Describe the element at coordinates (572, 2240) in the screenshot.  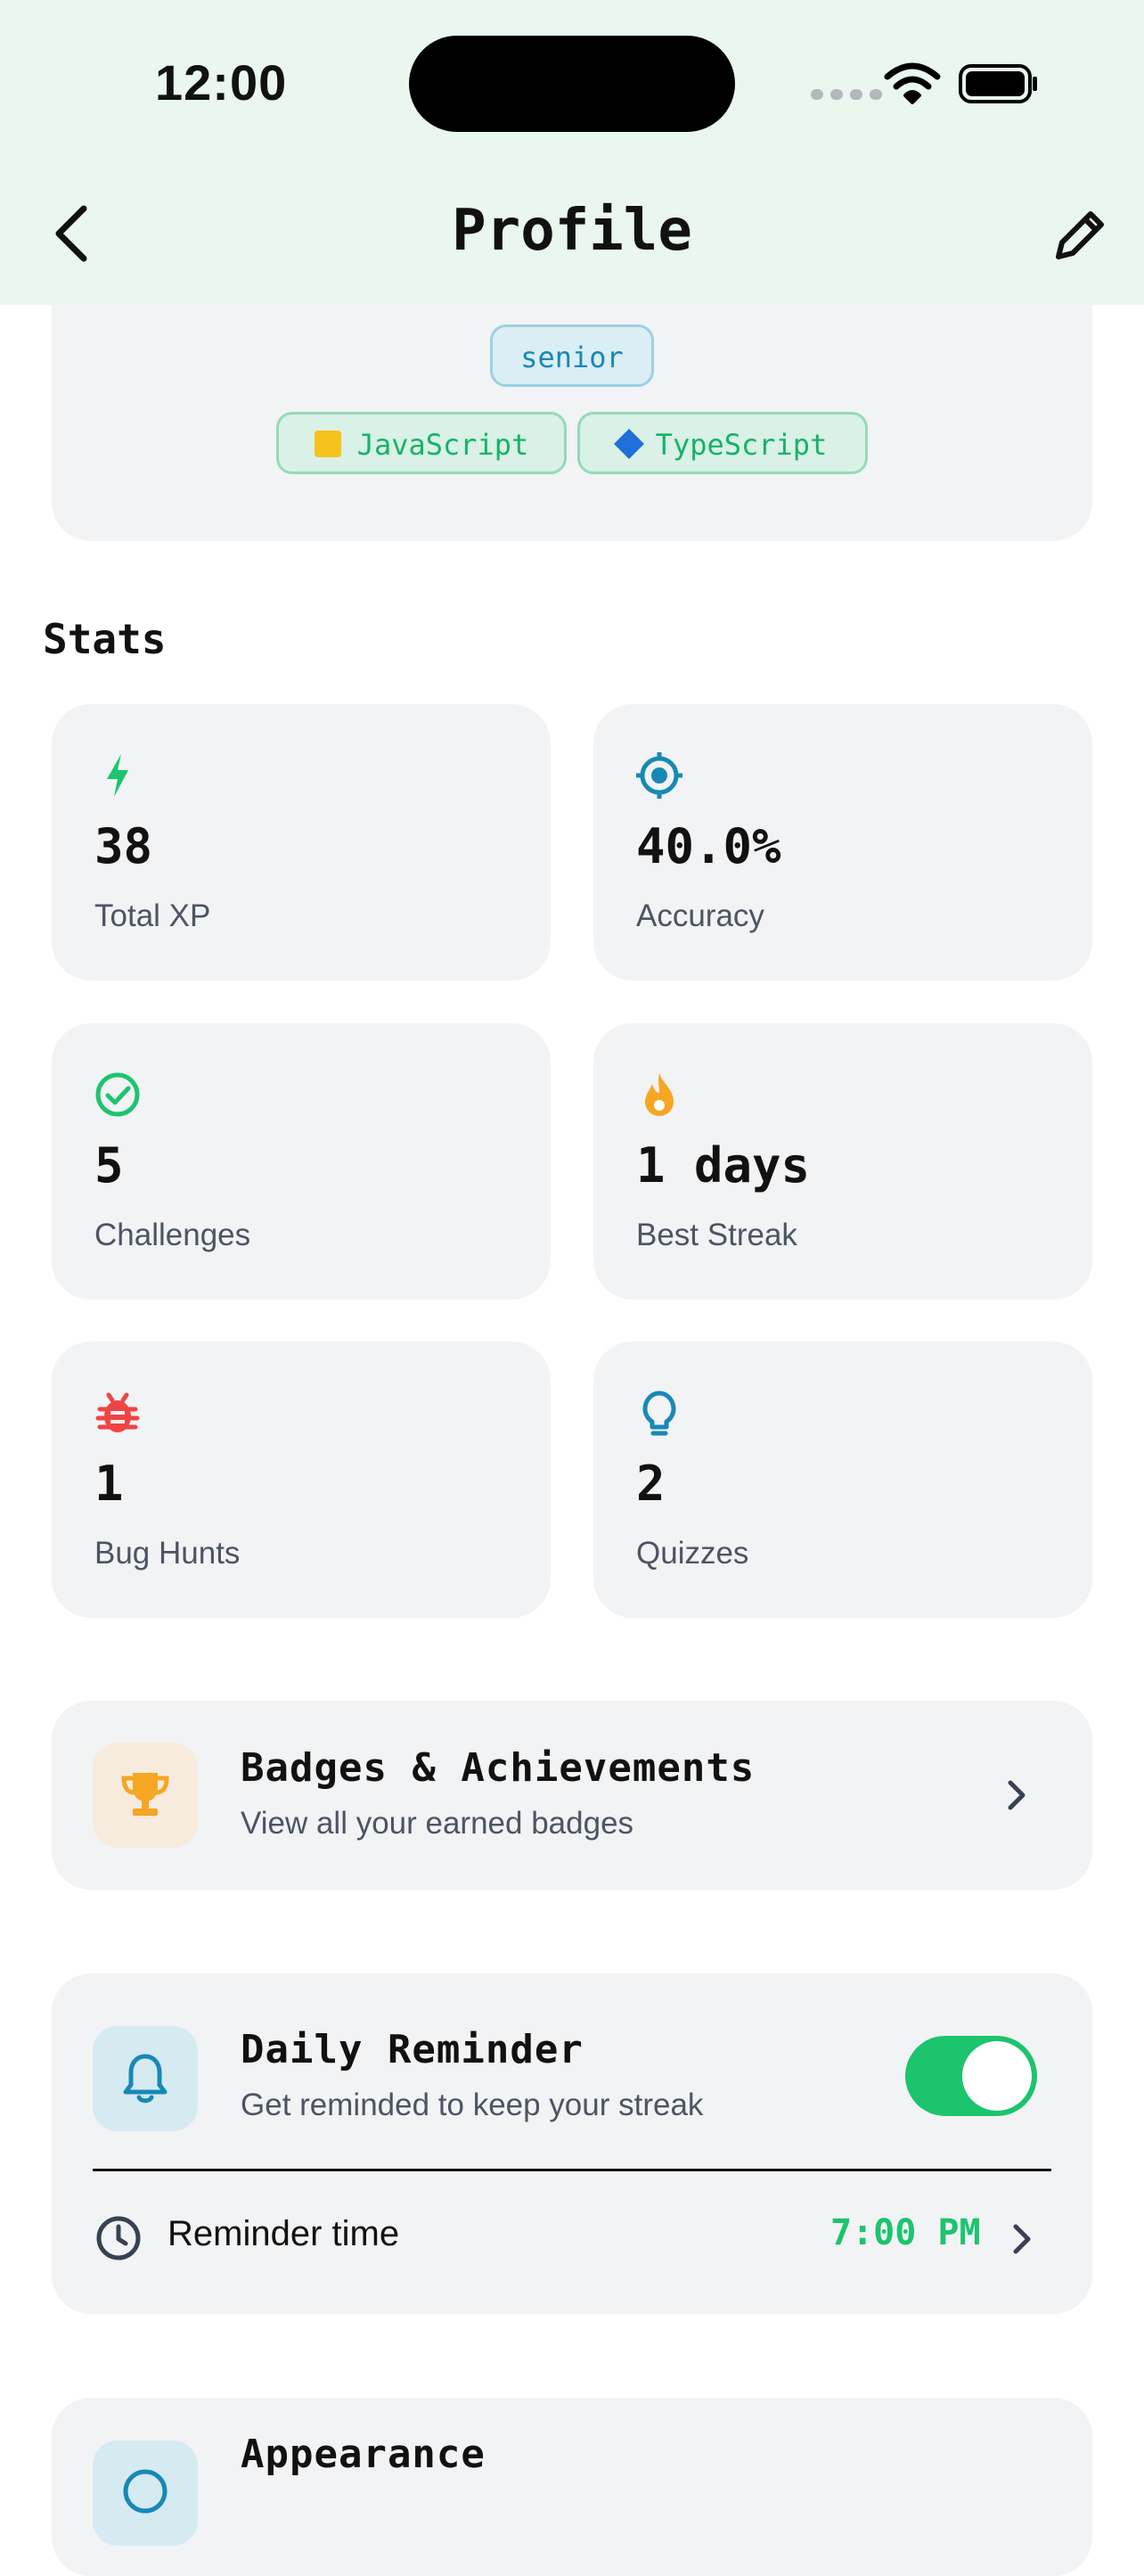
I see `reminder-time-row: Reminder time 7:00 PM` at that location.